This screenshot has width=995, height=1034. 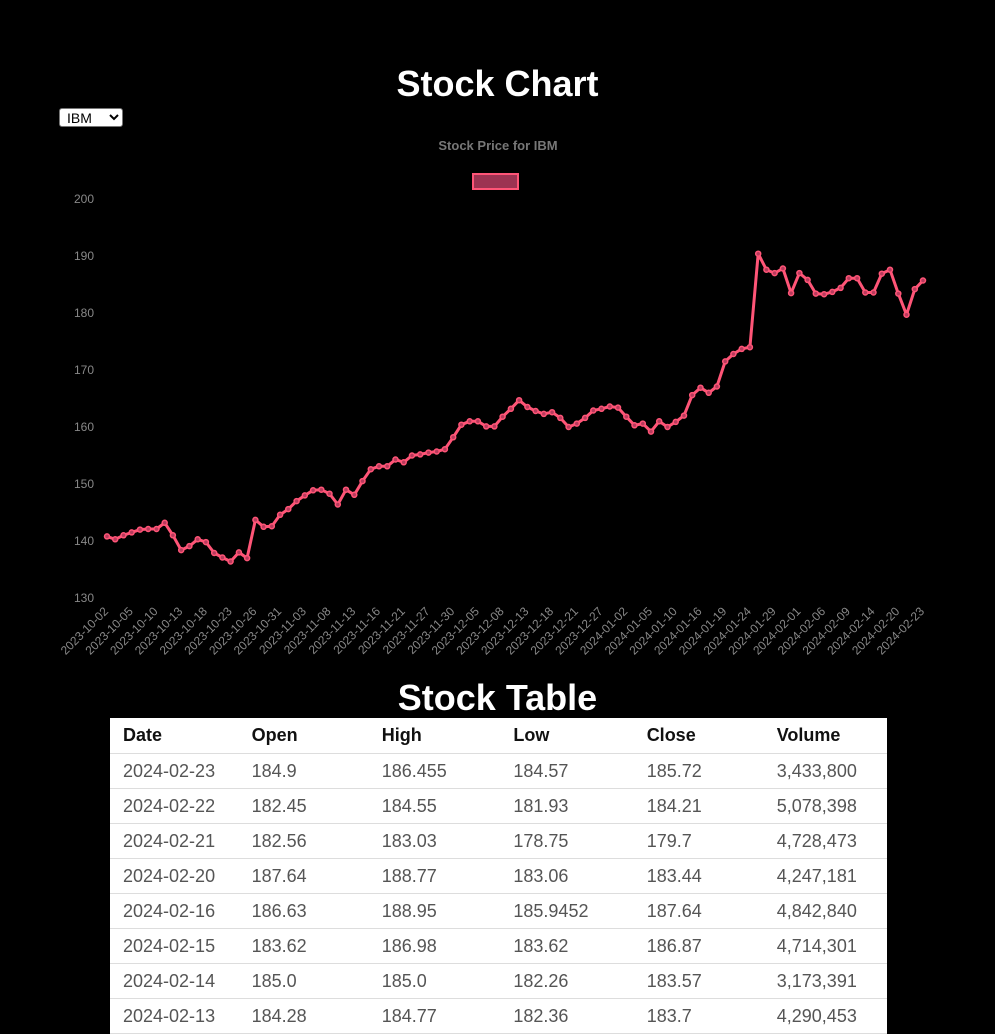 What do you see at coordinates (91, 117) in the screenshot?
I see `ticker-select: IBM` at bounding box center [91, 117].